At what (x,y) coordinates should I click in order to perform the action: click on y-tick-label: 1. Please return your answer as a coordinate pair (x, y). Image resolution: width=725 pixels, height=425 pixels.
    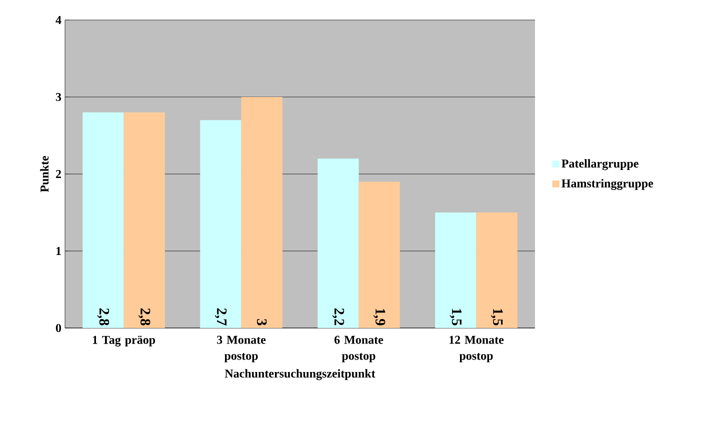
    Looking at the image, I should click on (58, 251).